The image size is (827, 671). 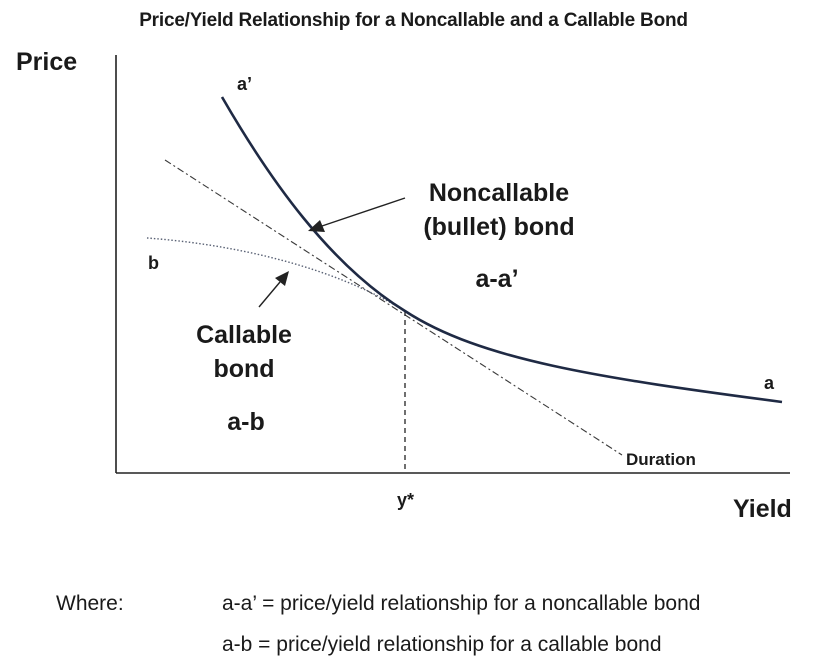 I want to click on callable-label-line1: Callable, so click(x=244, y=335).